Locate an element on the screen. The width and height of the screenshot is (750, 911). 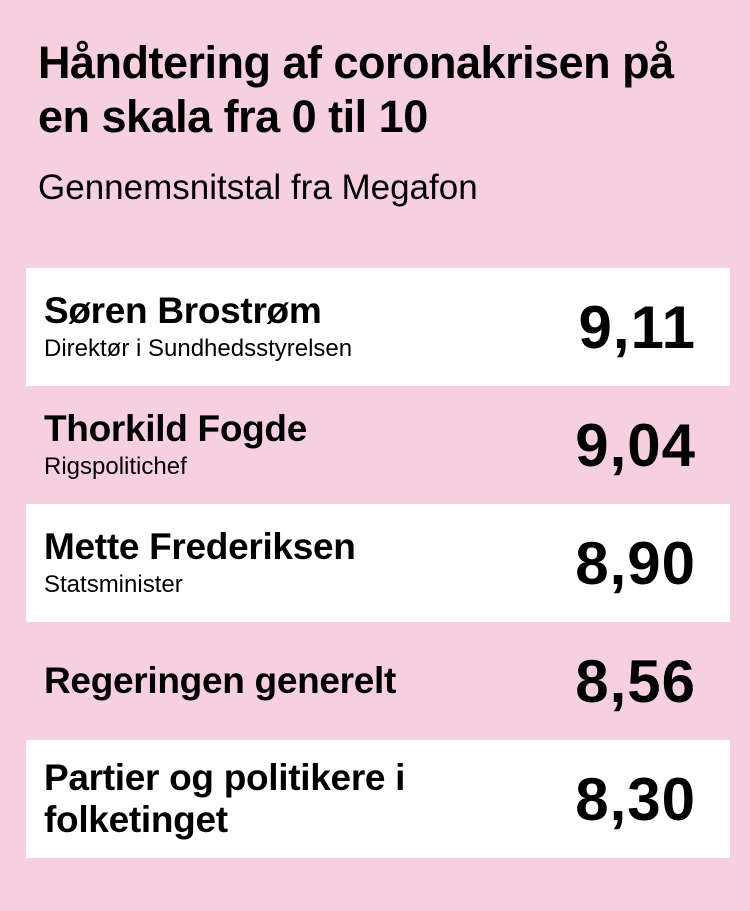
row-role: Direktør i Sundhedsstyrelsen is located at coordinates (198, 348).